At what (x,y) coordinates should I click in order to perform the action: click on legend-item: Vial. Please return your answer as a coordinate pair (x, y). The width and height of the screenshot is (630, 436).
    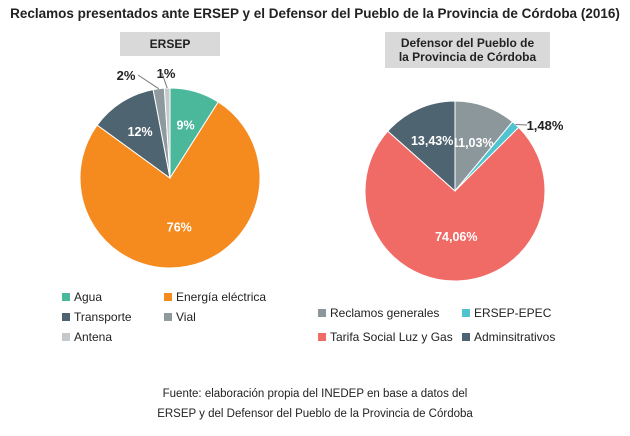
    Looking at the image, I should click on (180, 317).